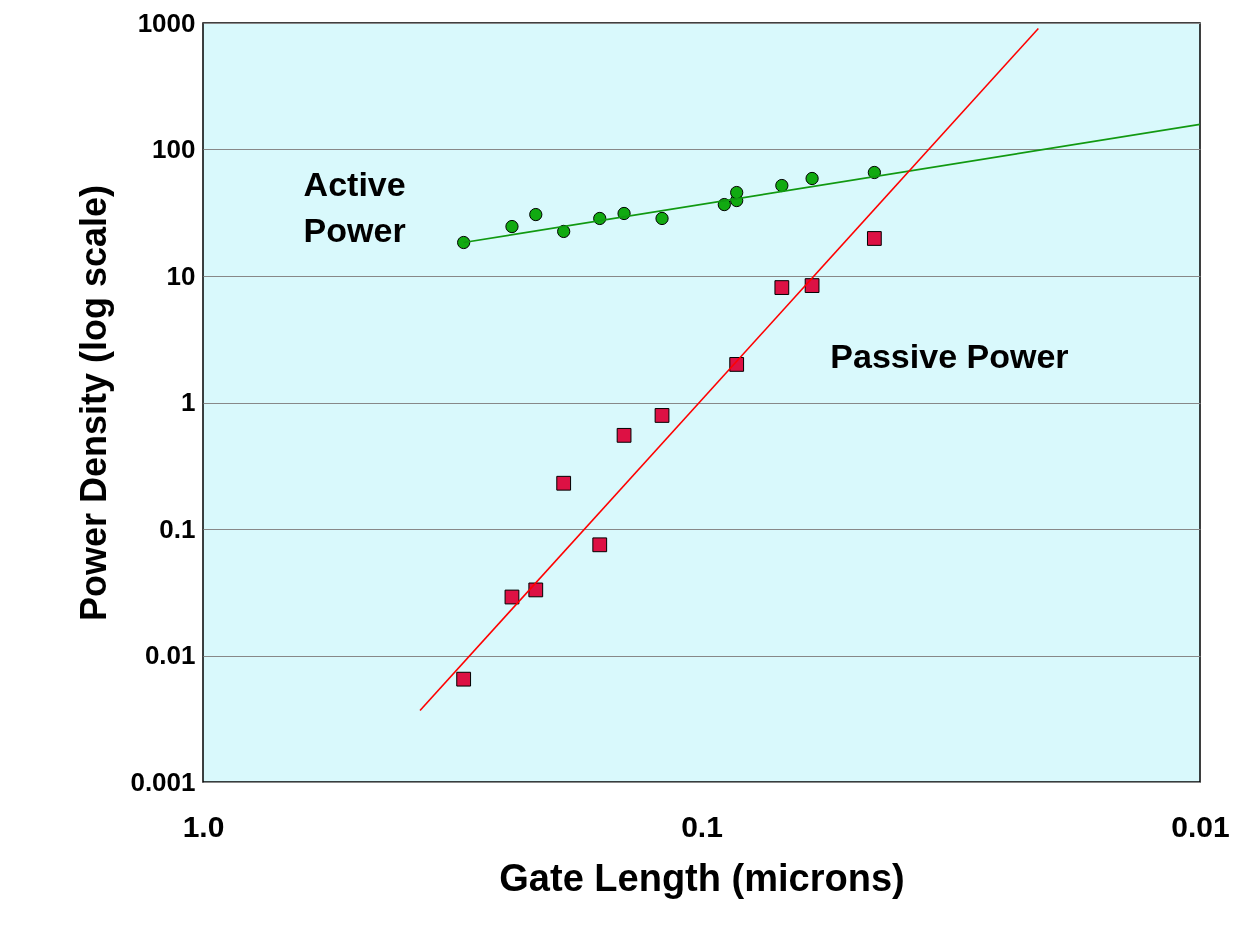  I want to click on y-tick-label: 10, so click(181, 275).